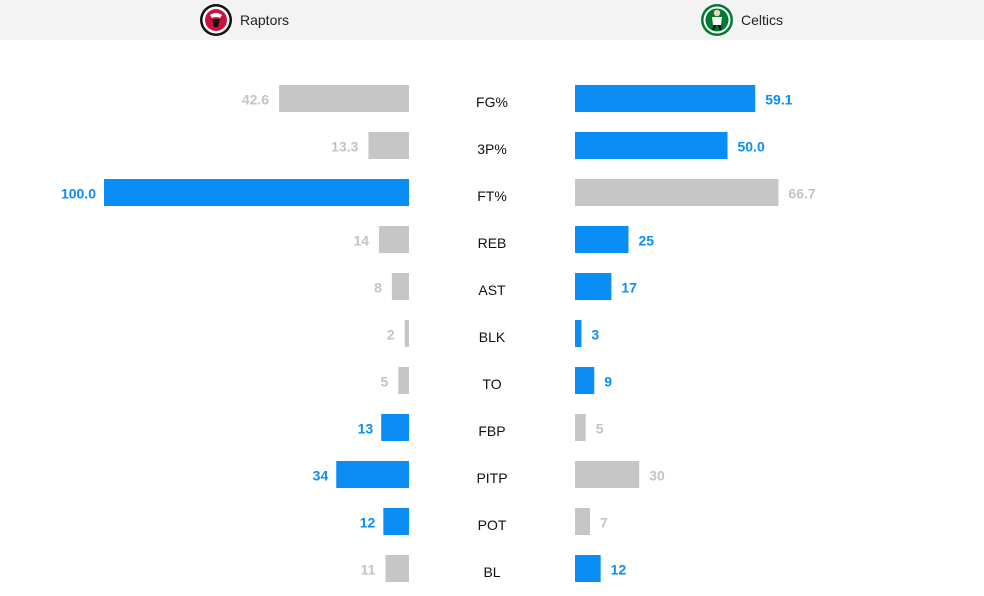  What do you see at coordinates (619, 570) in the screenshot?
I see `celtics-value-label: 12` at bounding box center [619, 570].